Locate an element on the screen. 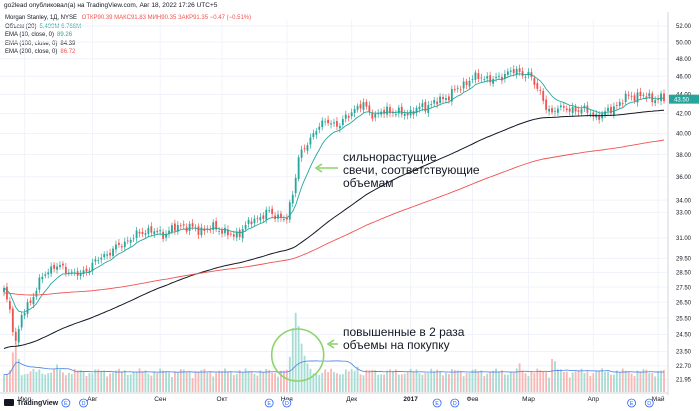  last-price-label: 43.50 is located at coordinates (682, 100).